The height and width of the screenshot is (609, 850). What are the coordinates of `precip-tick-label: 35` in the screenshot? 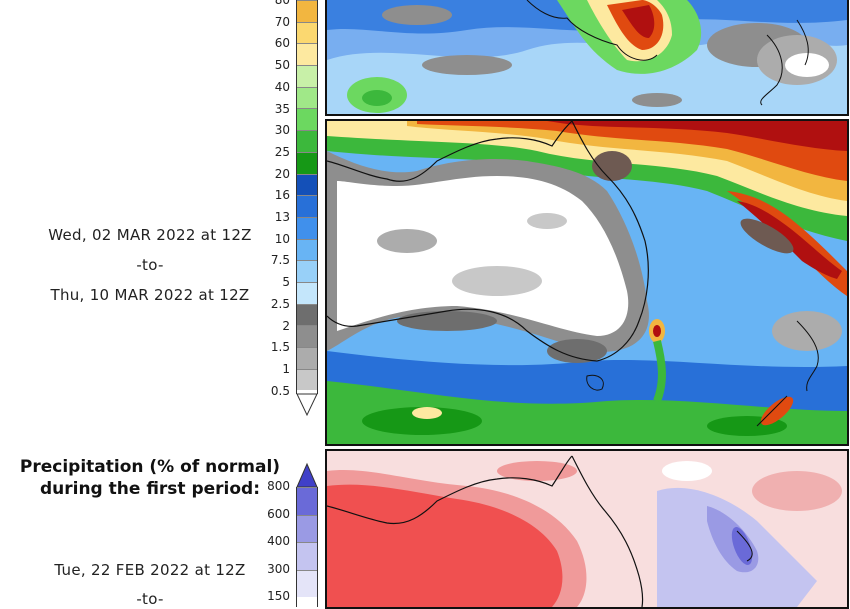 It's located at (282, 108).